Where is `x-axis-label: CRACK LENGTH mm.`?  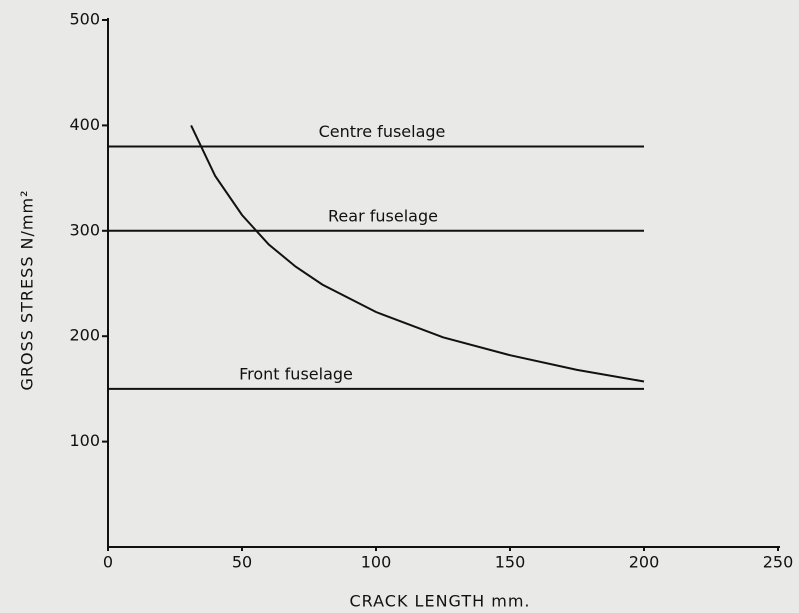 x-axis-label: CRACK LENGTH mm. is located at coordinates (439, 601).